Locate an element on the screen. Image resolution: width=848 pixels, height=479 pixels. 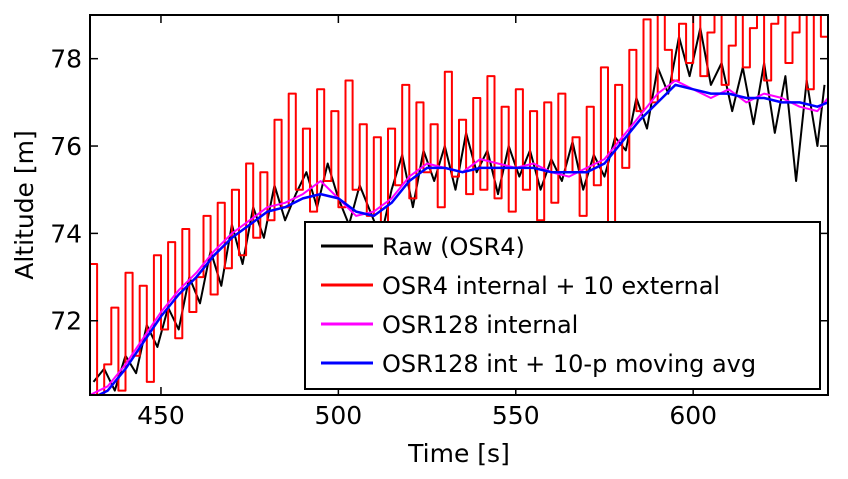
y-tick-label: 72 is located at coordinates (66, 321).